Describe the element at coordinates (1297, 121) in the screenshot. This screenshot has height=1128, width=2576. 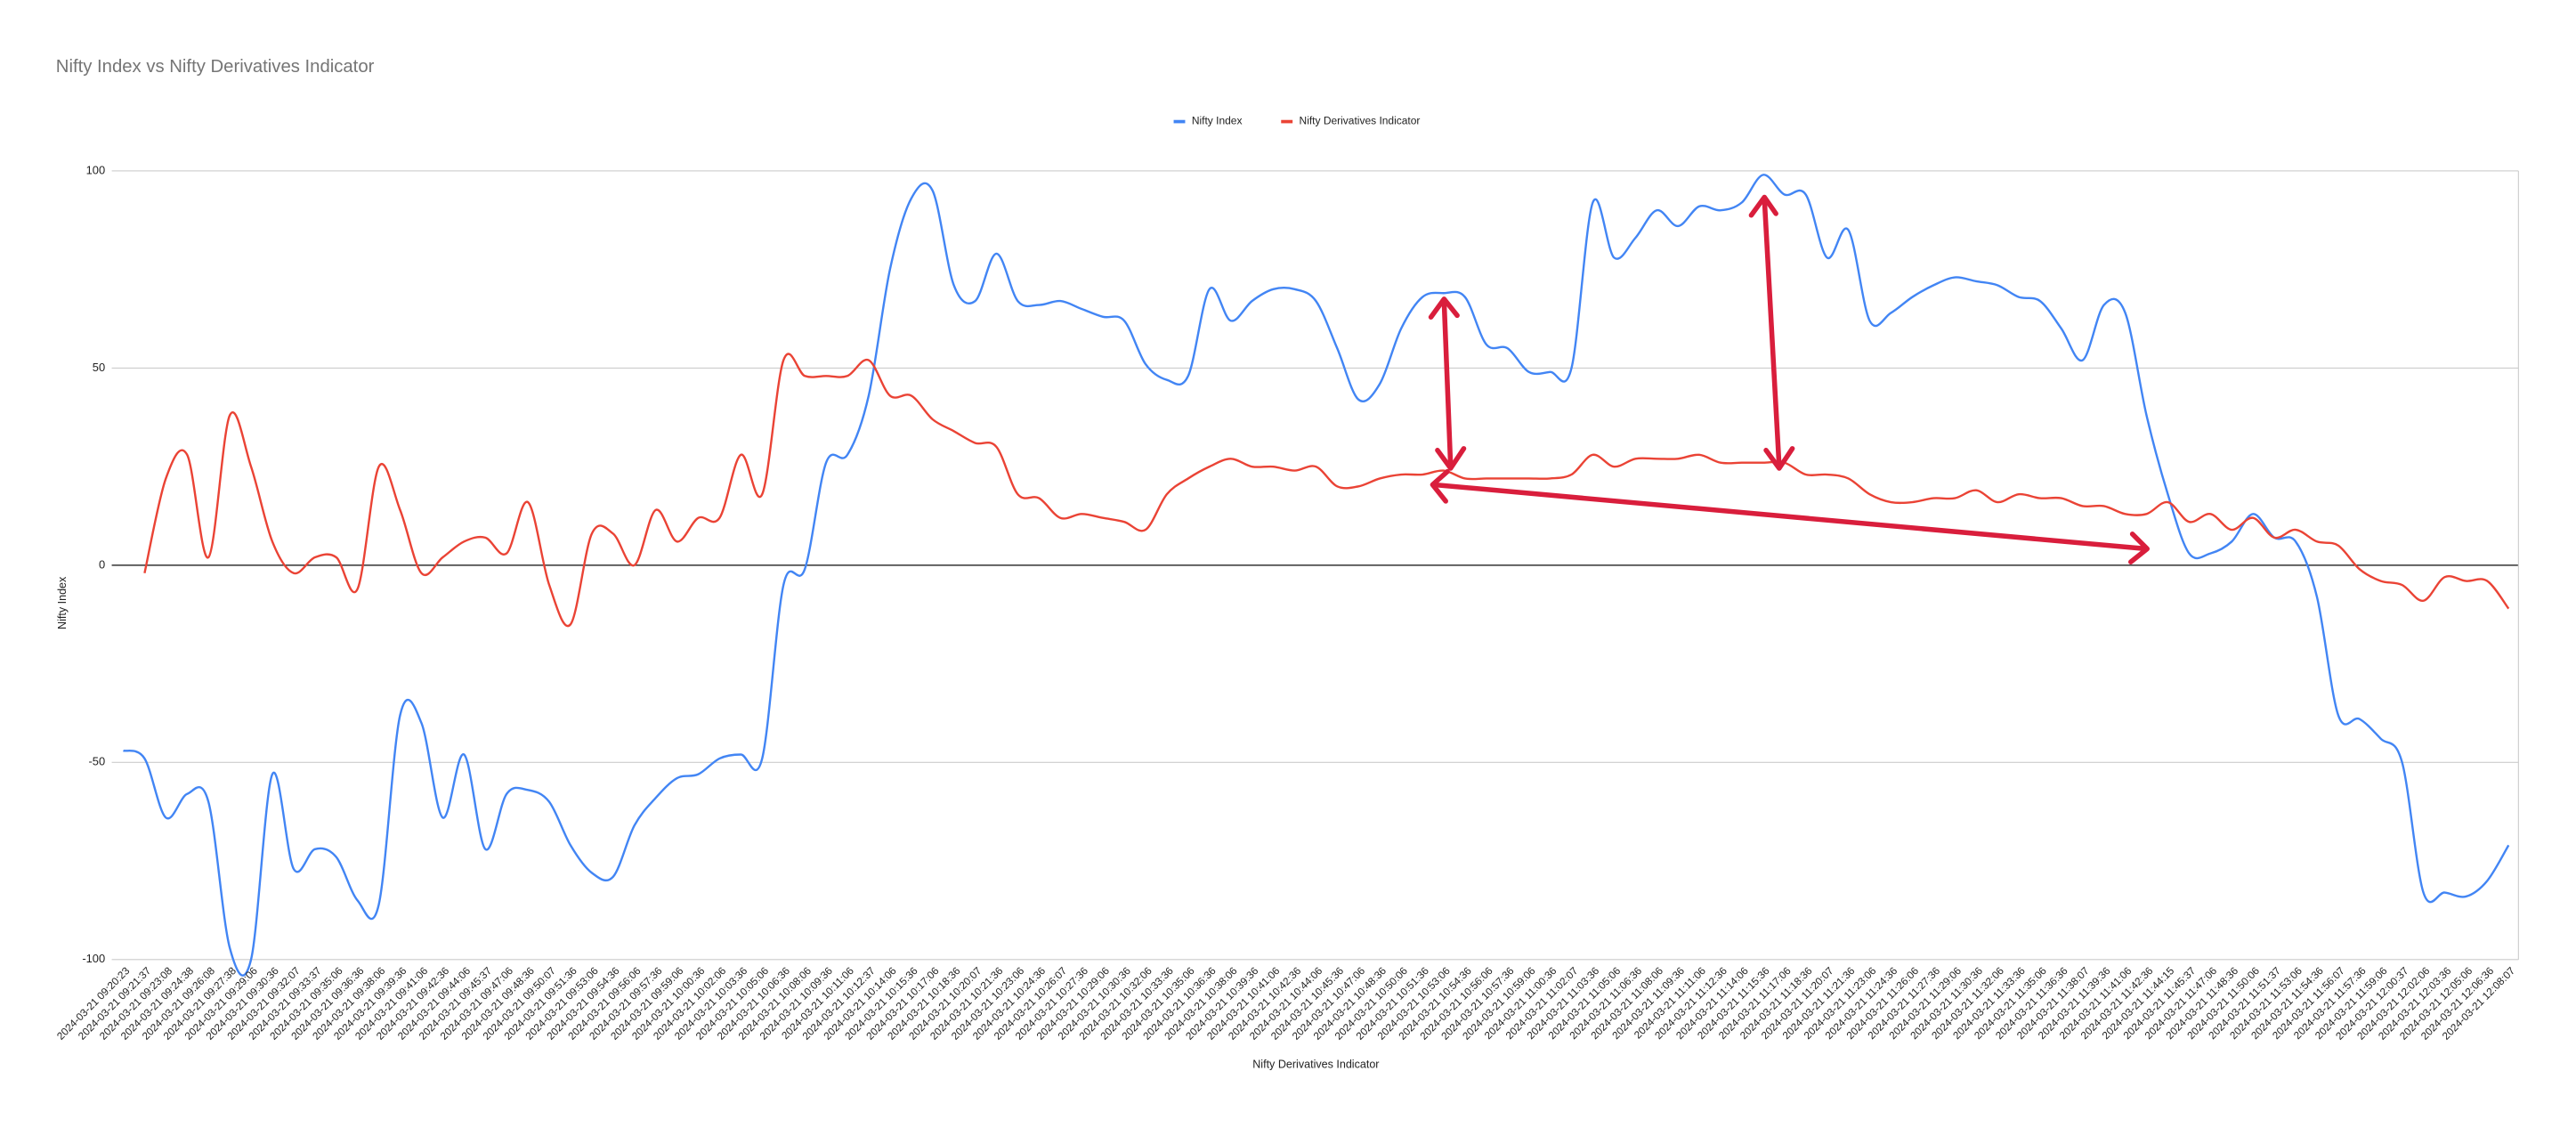
I see `legend: Nifty Index Nifty Derivatives Indicator` at that location.